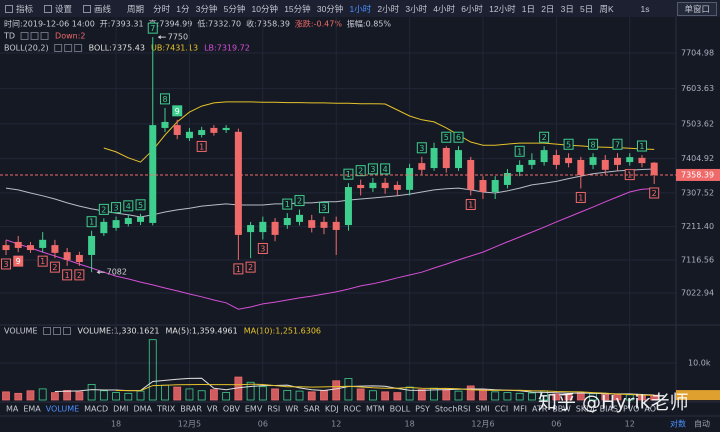 This screenshot has height=432, width=720. What do you see at coordinates (631, 409) in the screenshot?
I see `indicator-tab: PVO` at bounding box center [631, 409].